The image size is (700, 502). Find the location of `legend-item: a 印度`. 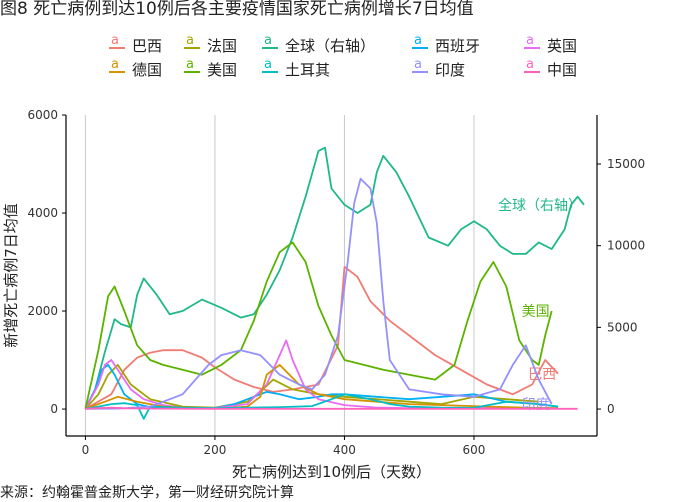

legend-item: a 印度 is located at coordinates (467, 69).